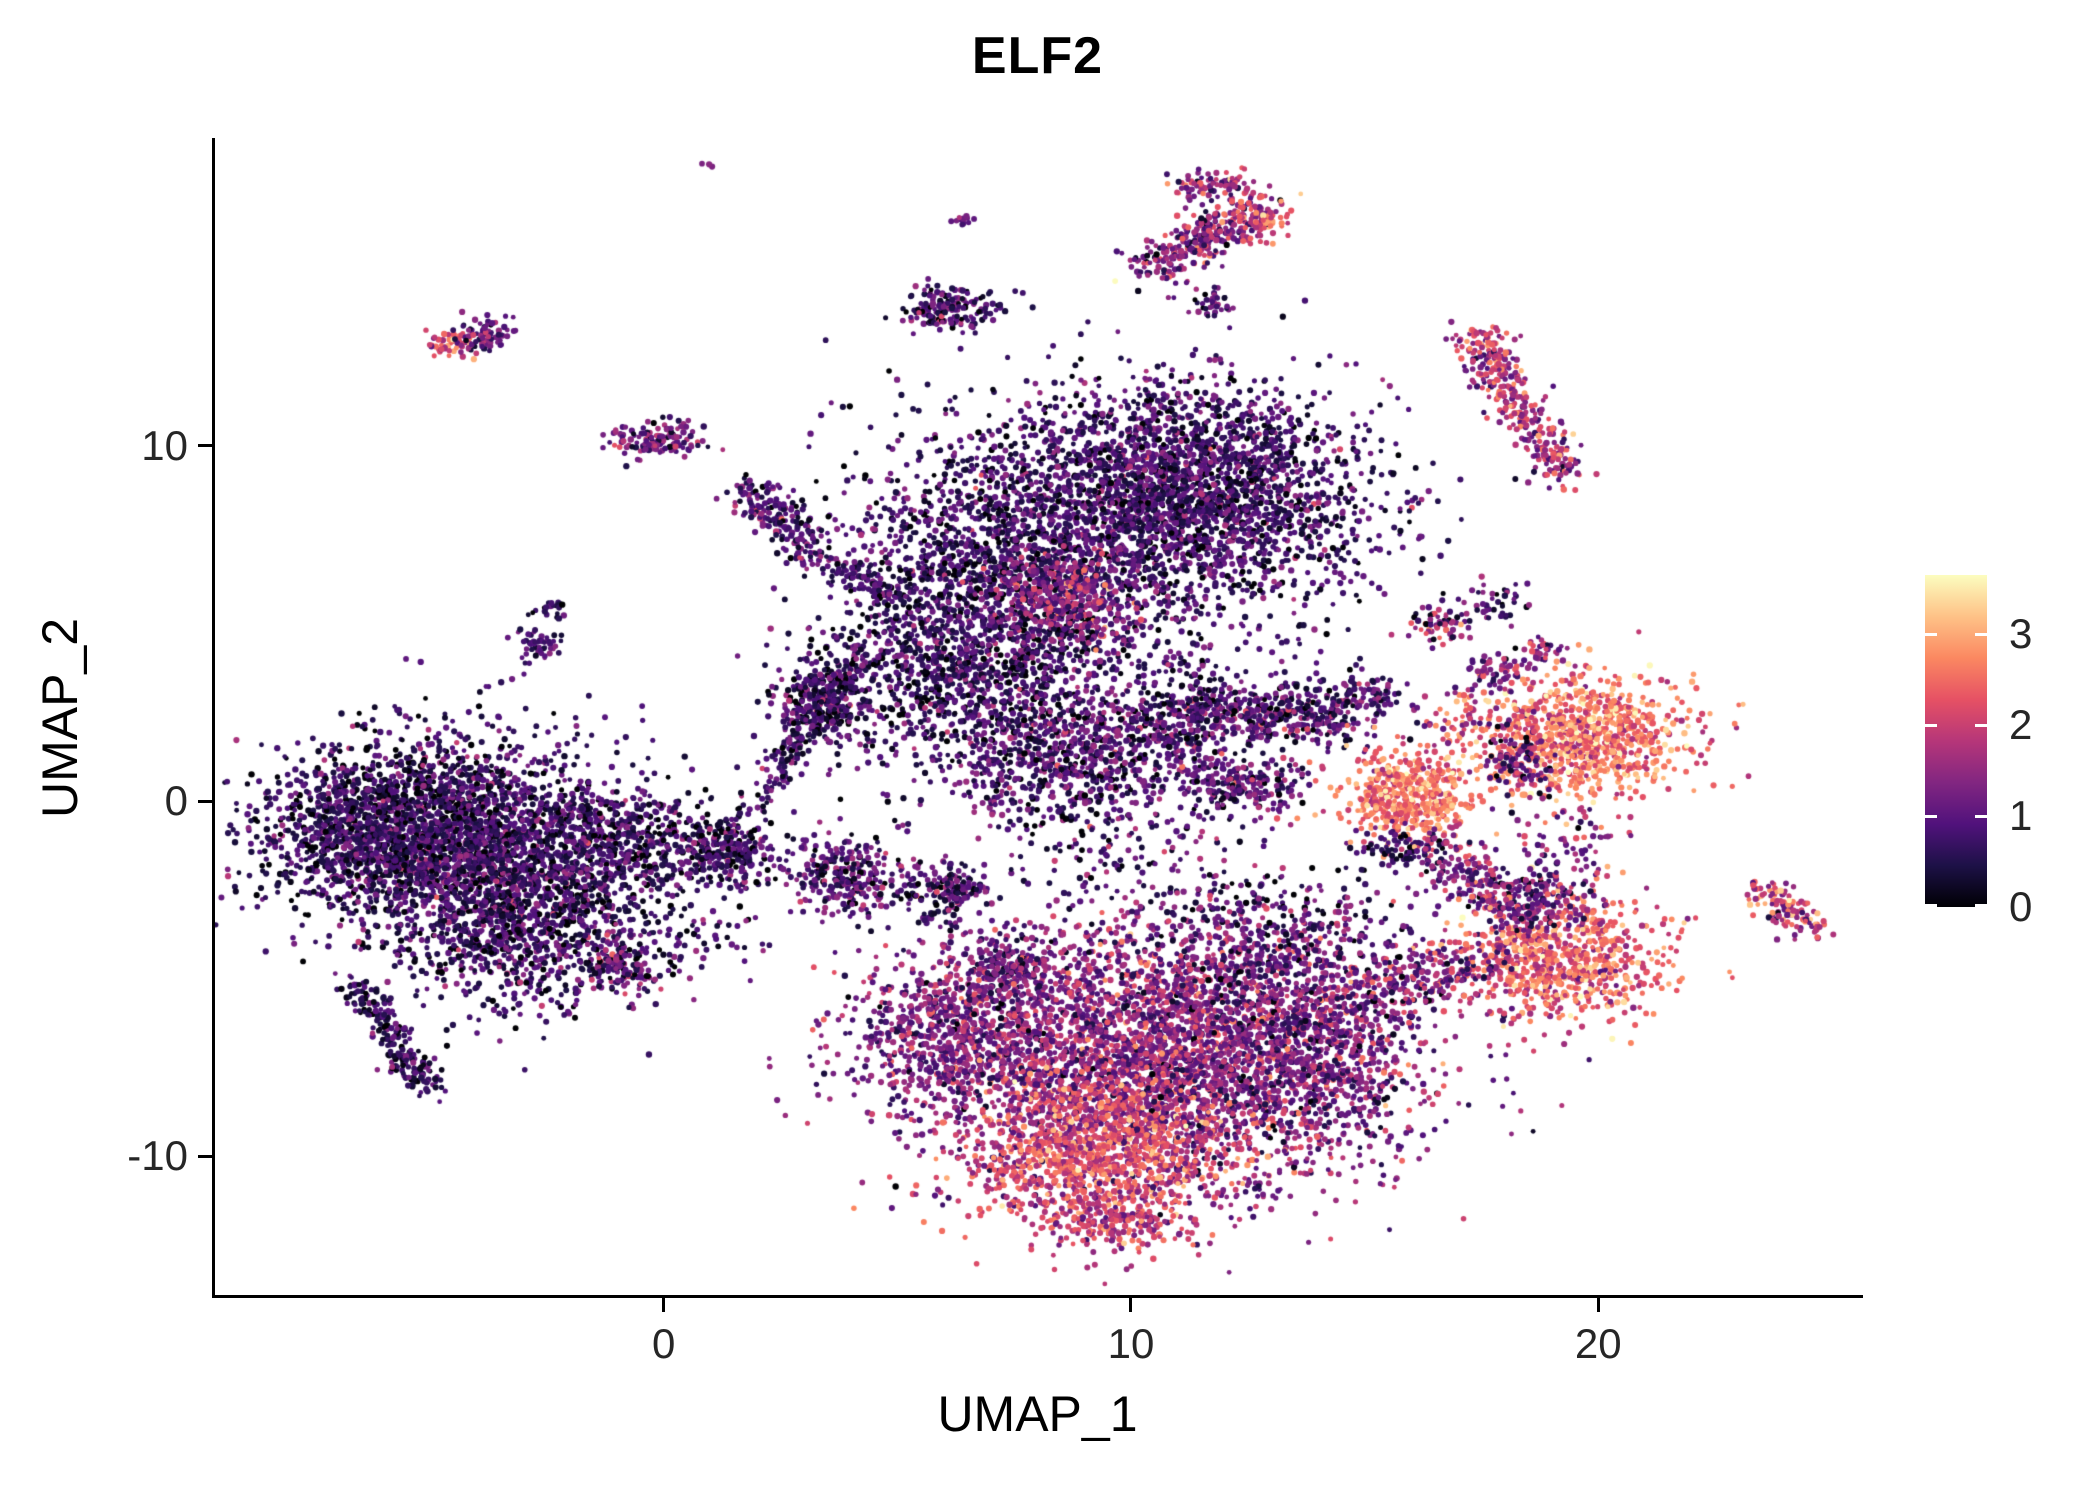 Image resolution: width=2100 pixels, height=1500 pixels. I want to click on legend-tick-label: 0, so click(2021, 906).